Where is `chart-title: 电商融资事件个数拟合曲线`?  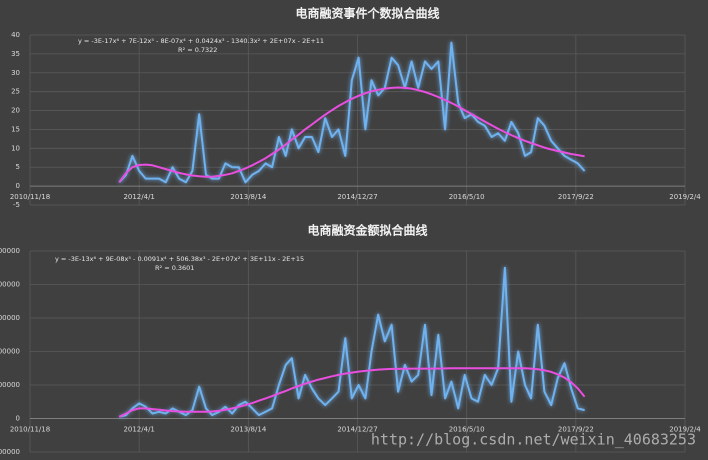
chart-title: 电商融资事件个数拟合曲线 is located at coordinates (367, 13).